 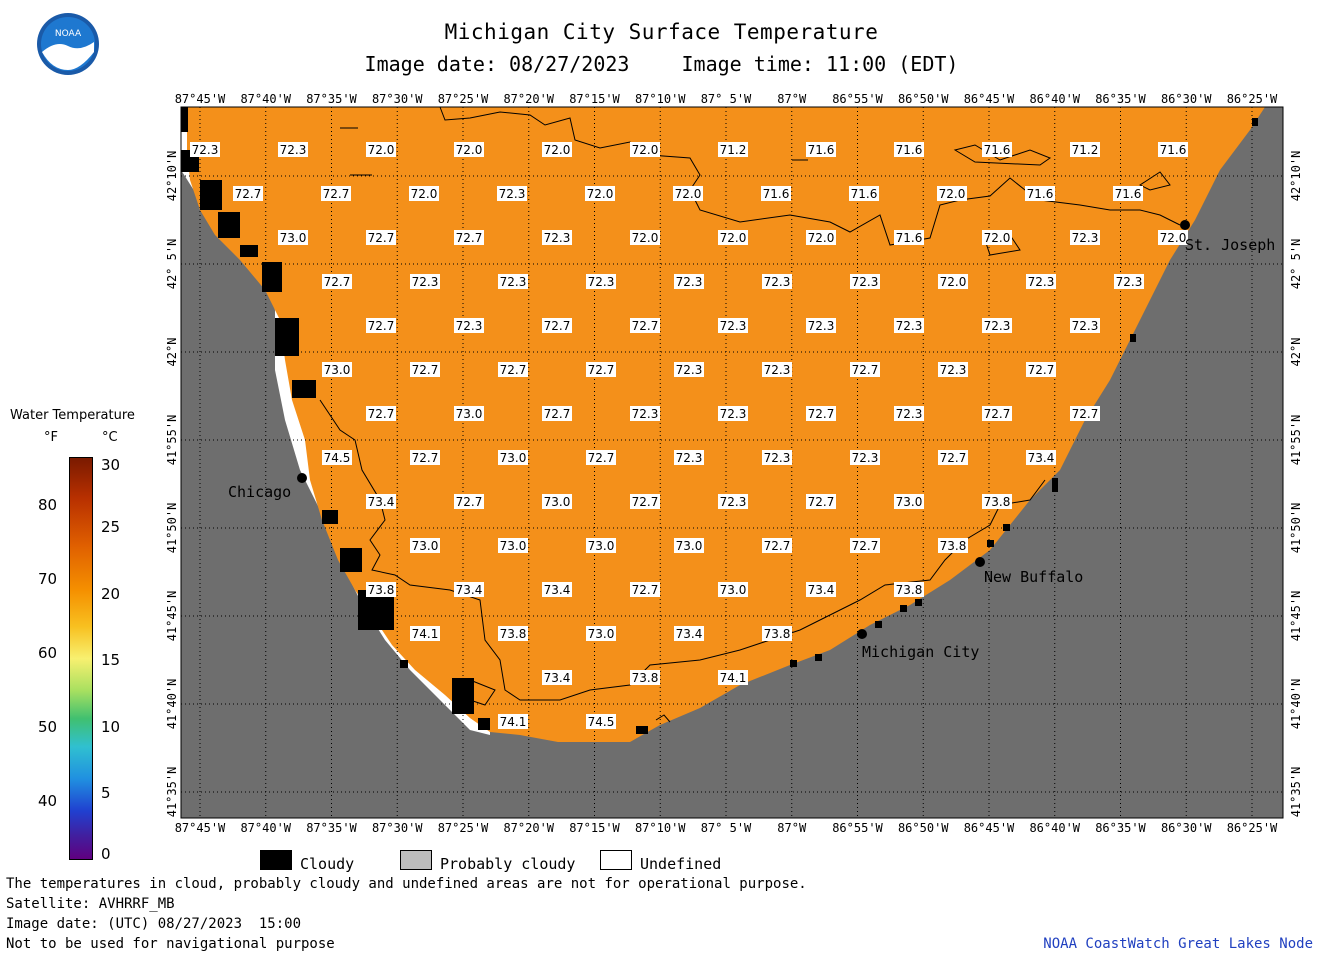 What do you see at coordinates (48, 579) in the screenshot?
I see `f-tick: 70` at bounding box center [48, 579].